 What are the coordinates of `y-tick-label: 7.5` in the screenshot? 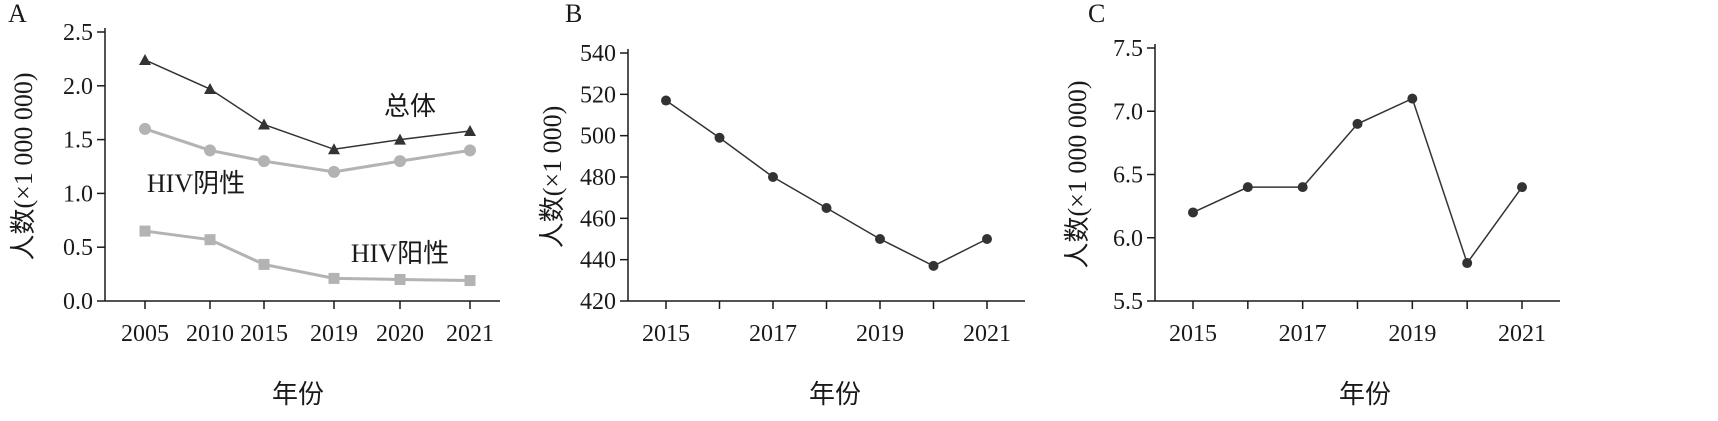 It's located at (1128, 49).